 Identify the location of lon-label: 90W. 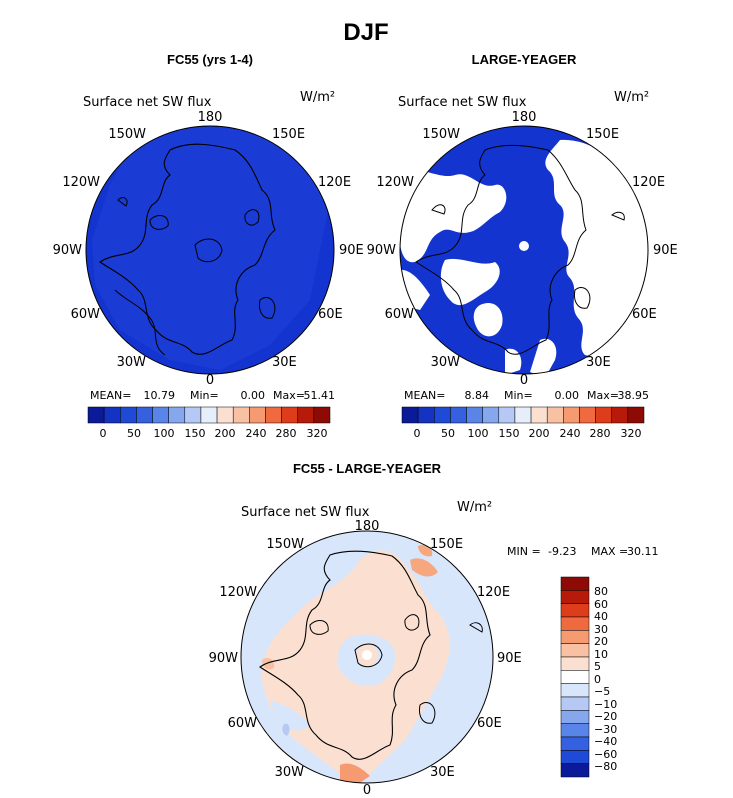
(382, 250).